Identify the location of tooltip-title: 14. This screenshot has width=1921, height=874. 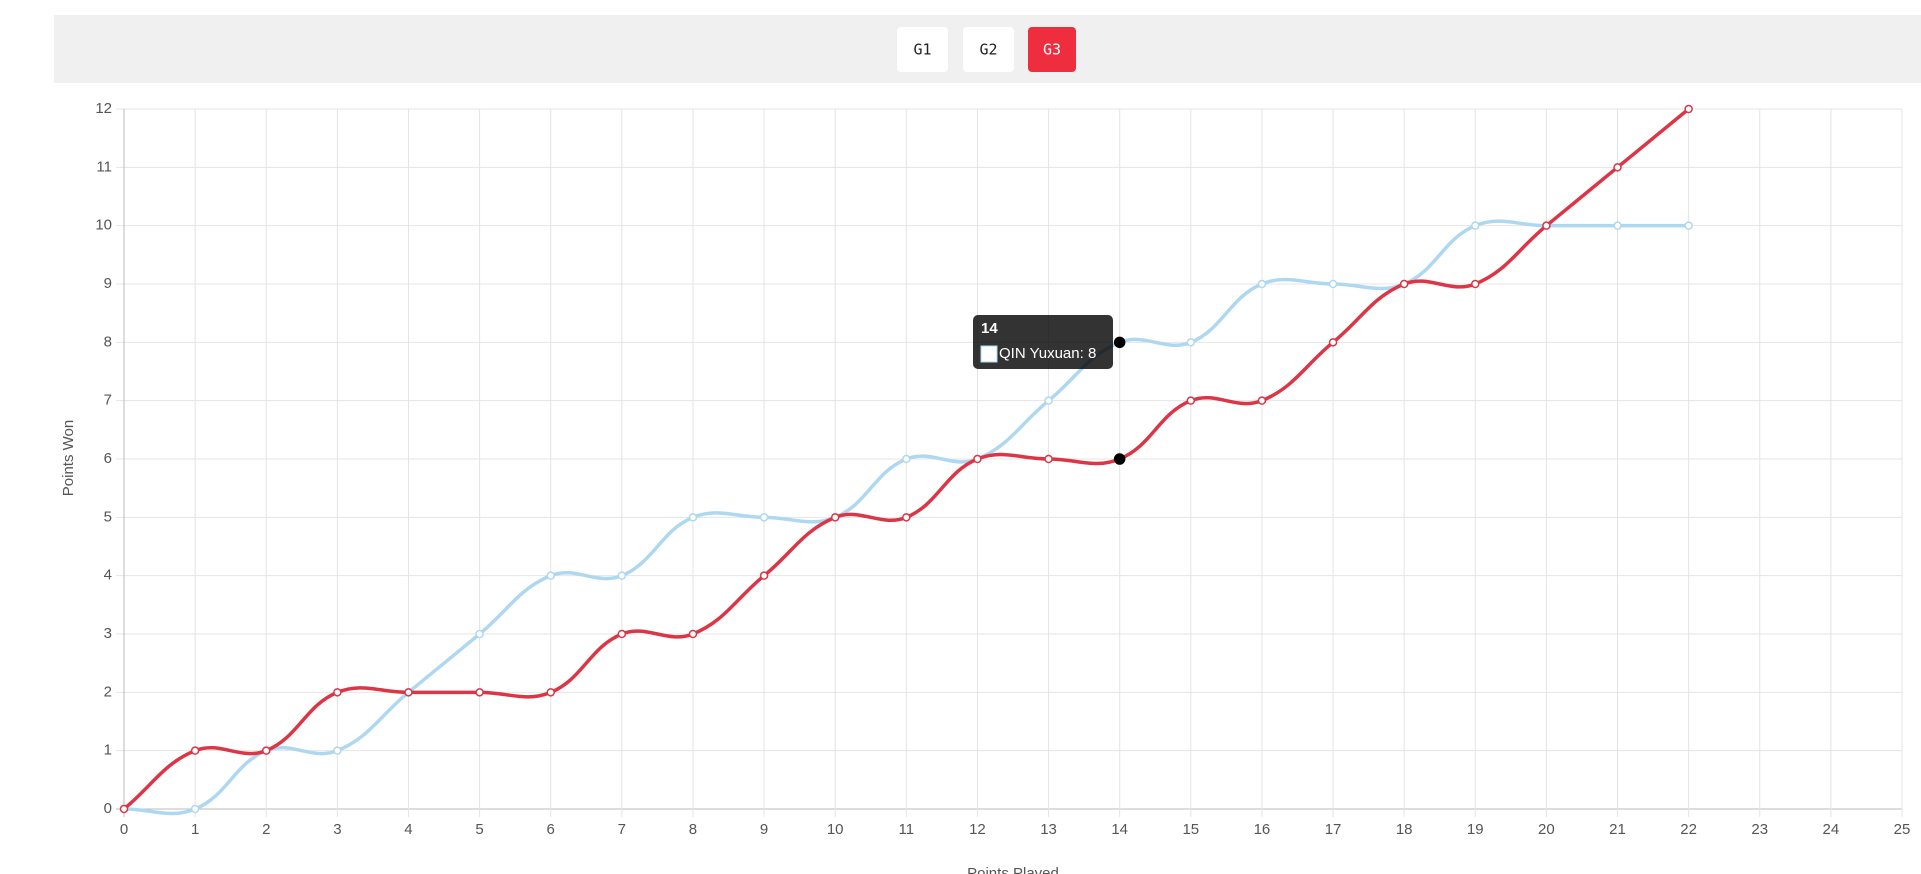
(989, 328).